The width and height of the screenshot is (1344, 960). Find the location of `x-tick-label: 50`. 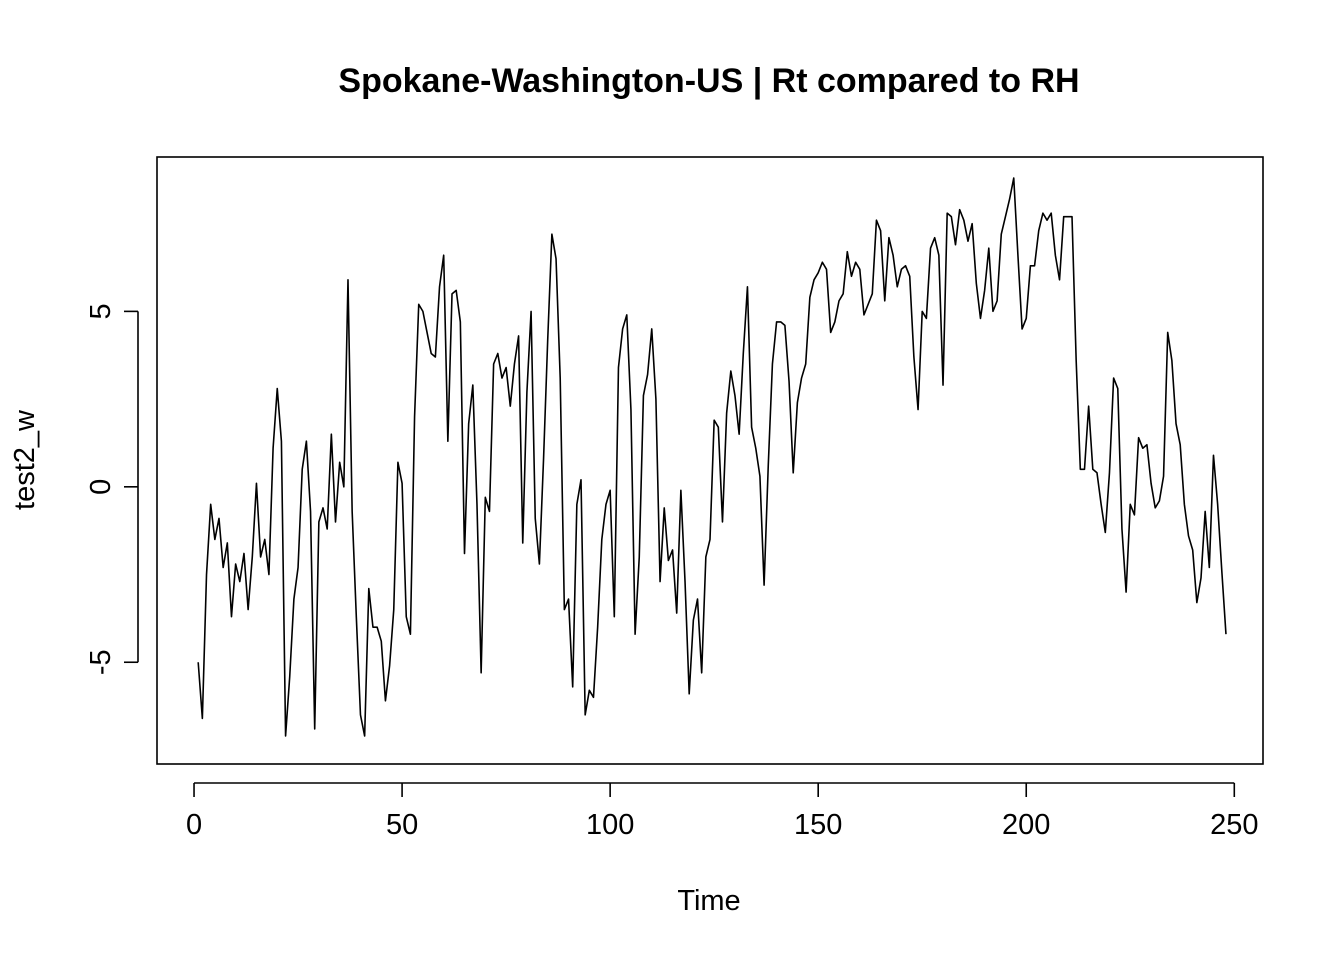

x-tick-label: 50 is located at coordinates (402, 825).